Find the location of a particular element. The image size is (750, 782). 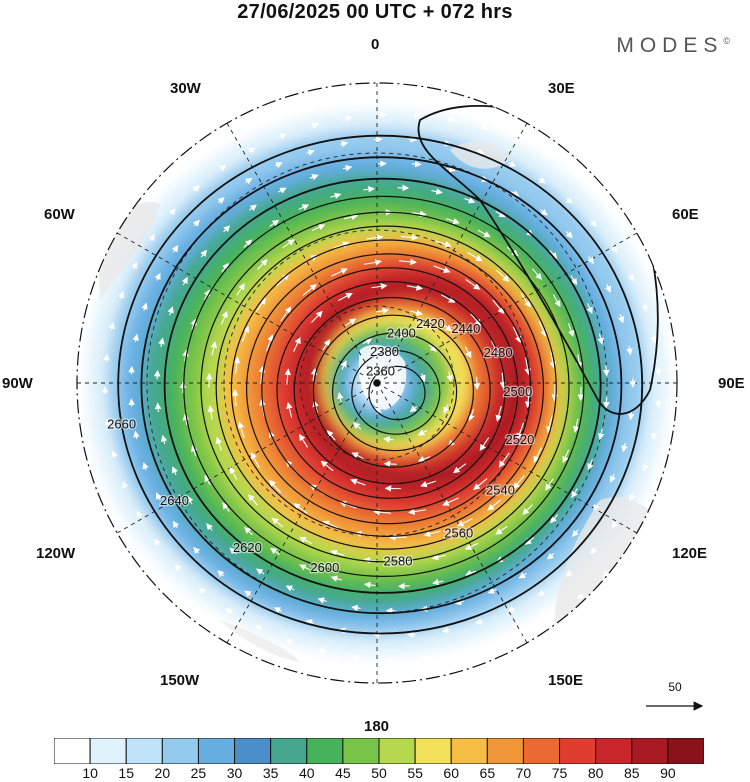

colorbar-tick-label: 10 is located at coordinates (90, 773).